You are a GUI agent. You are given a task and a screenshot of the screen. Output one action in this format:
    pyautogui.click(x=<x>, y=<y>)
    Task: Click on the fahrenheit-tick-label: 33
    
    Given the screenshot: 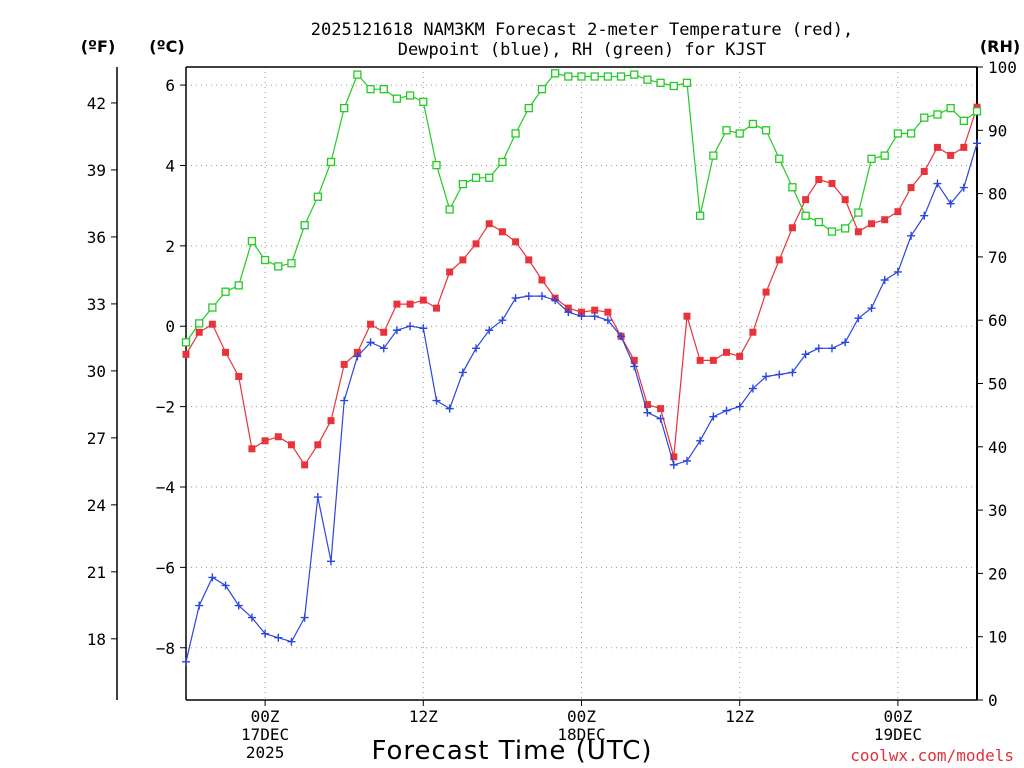 What is the action you would take?
    pyautogui.click(x=96, y=304)
    